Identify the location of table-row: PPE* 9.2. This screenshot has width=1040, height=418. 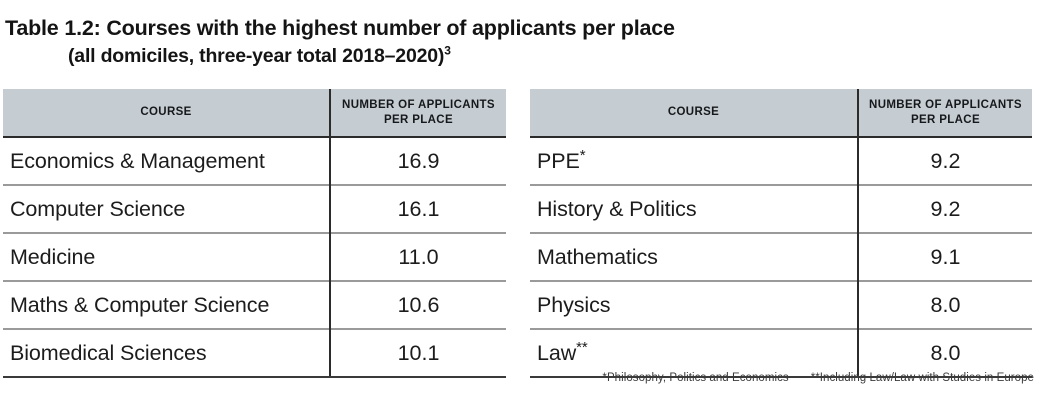
(781, 161).